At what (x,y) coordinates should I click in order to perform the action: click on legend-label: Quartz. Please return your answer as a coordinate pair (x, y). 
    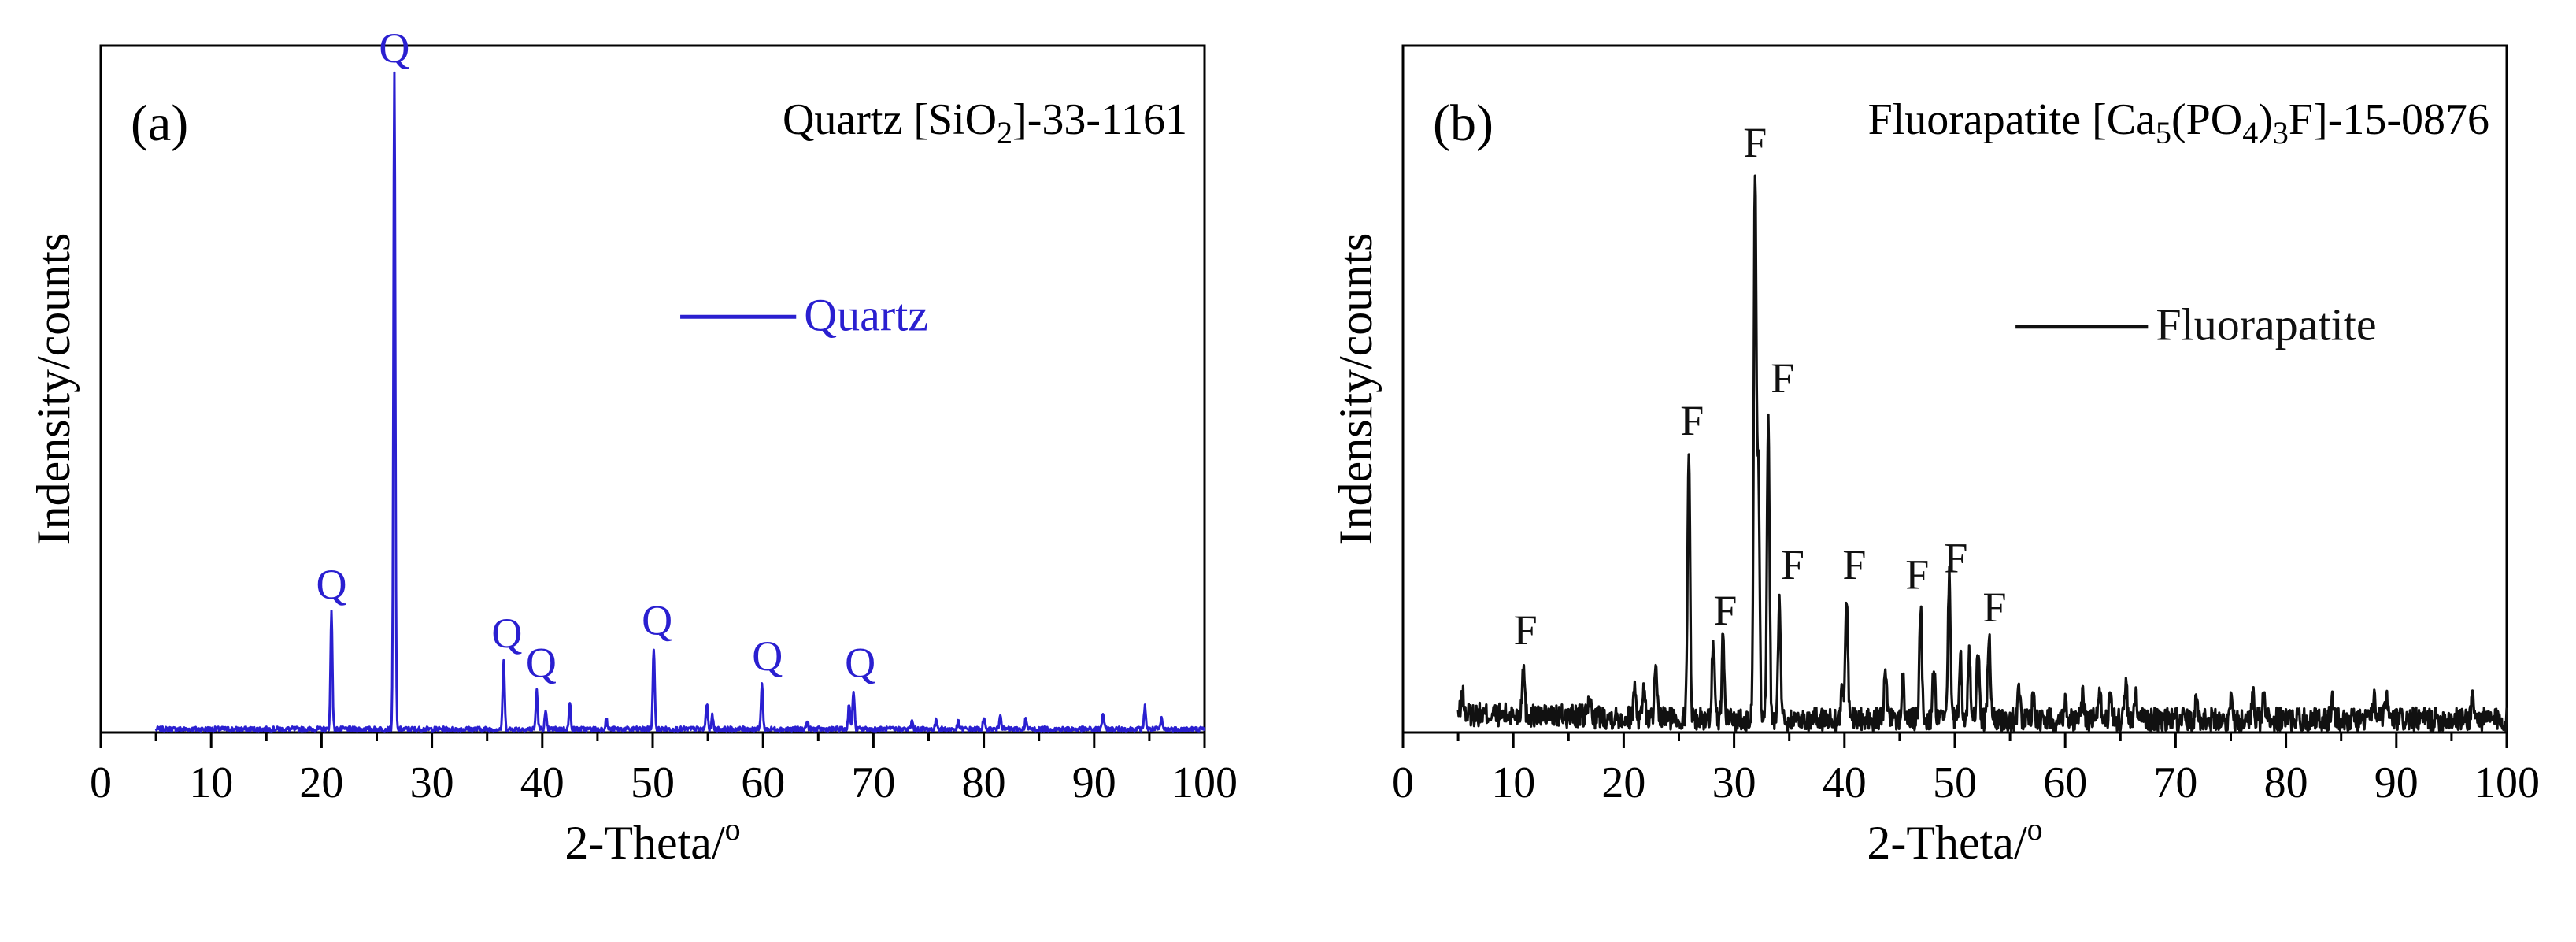
    Looking at the image, I should click on (866, 314).